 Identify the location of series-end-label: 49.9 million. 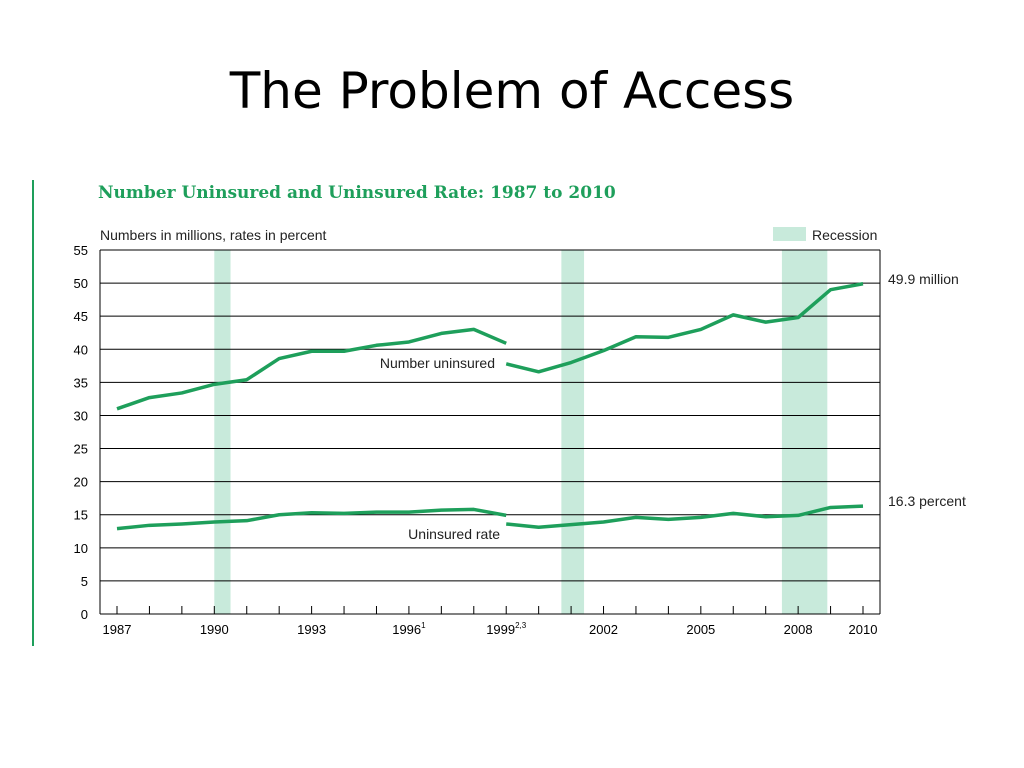
(923, 279).